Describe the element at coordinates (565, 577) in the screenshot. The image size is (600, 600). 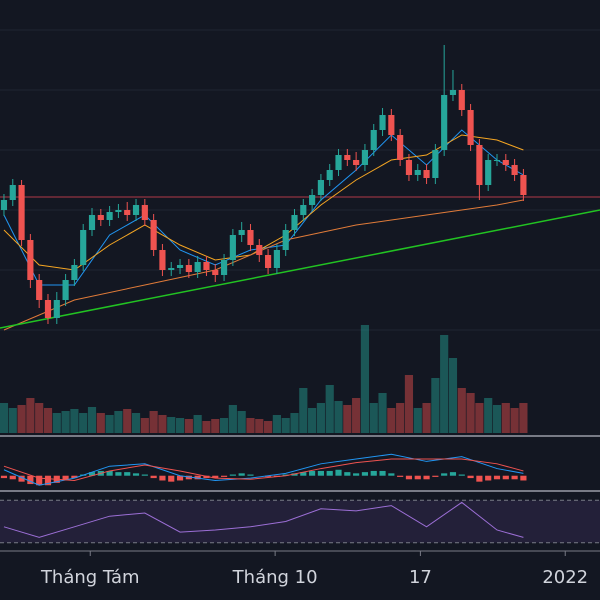
I see `x-tick-label: 2022` at that location.